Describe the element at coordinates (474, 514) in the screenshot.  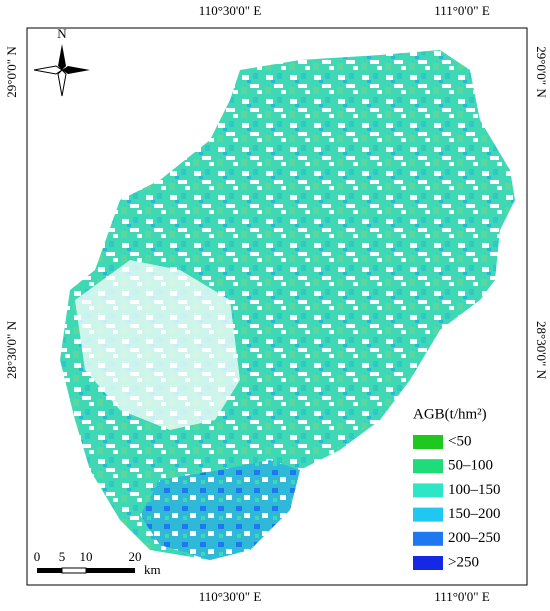
I see `legend-label: 150–200` at that location.